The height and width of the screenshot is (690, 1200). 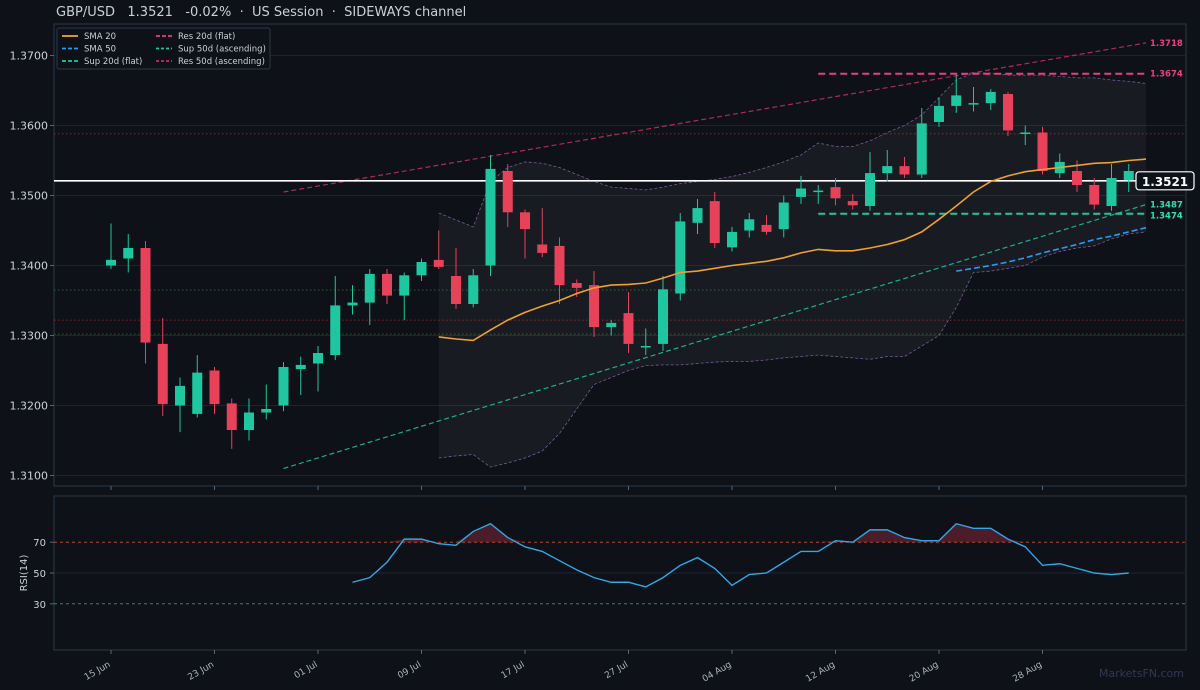 What do you see at coordinates (163, 48) in the screenshot?
I see `legend` at bounding box center [163, 48].